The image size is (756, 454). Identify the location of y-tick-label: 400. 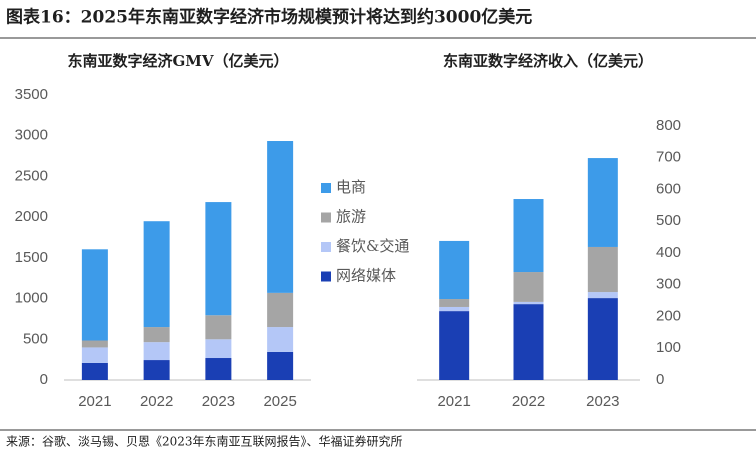
(668, 252).